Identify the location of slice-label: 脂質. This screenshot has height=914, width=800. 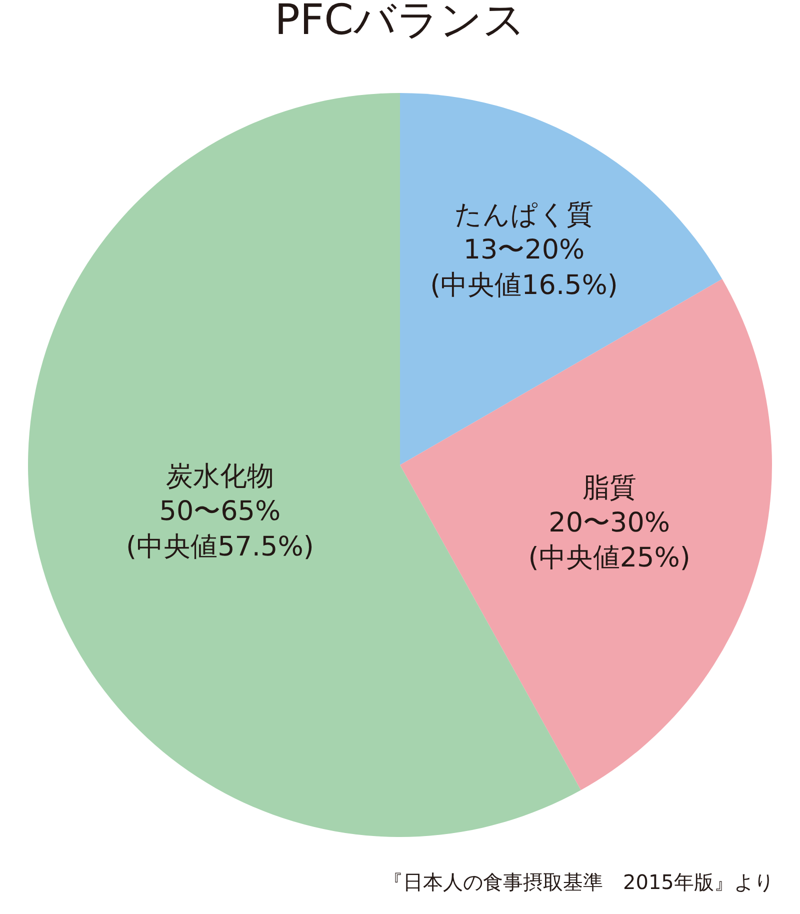
(609, 488).